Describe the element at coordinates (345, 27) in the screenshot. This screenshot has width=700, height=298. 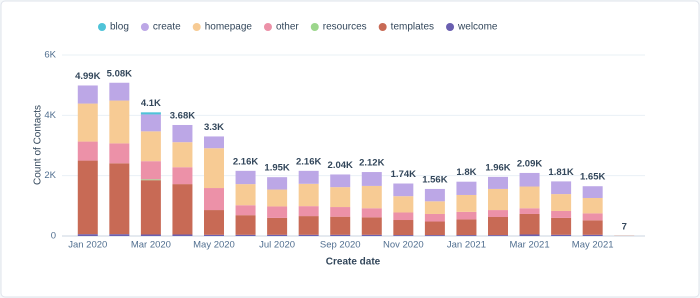
I see `legend-label: resources` at that location.